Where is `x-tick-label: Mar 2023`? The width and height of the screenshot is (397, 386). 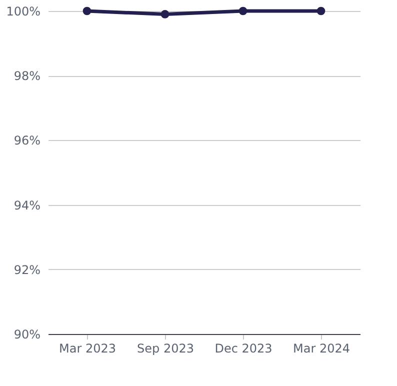
x-tick-label: Mar 2023 is located at coordinates (87, 349).